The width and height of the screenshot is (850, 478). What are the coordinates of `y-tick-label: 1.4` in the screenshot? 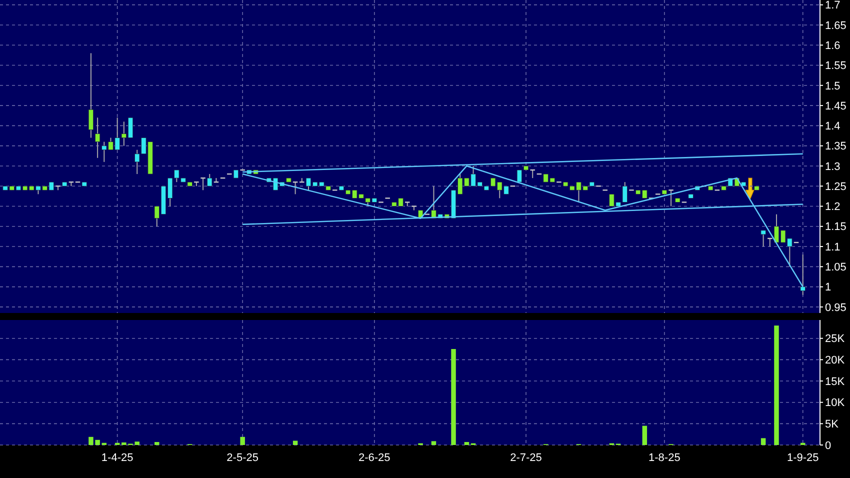 It's located at (832, 126).